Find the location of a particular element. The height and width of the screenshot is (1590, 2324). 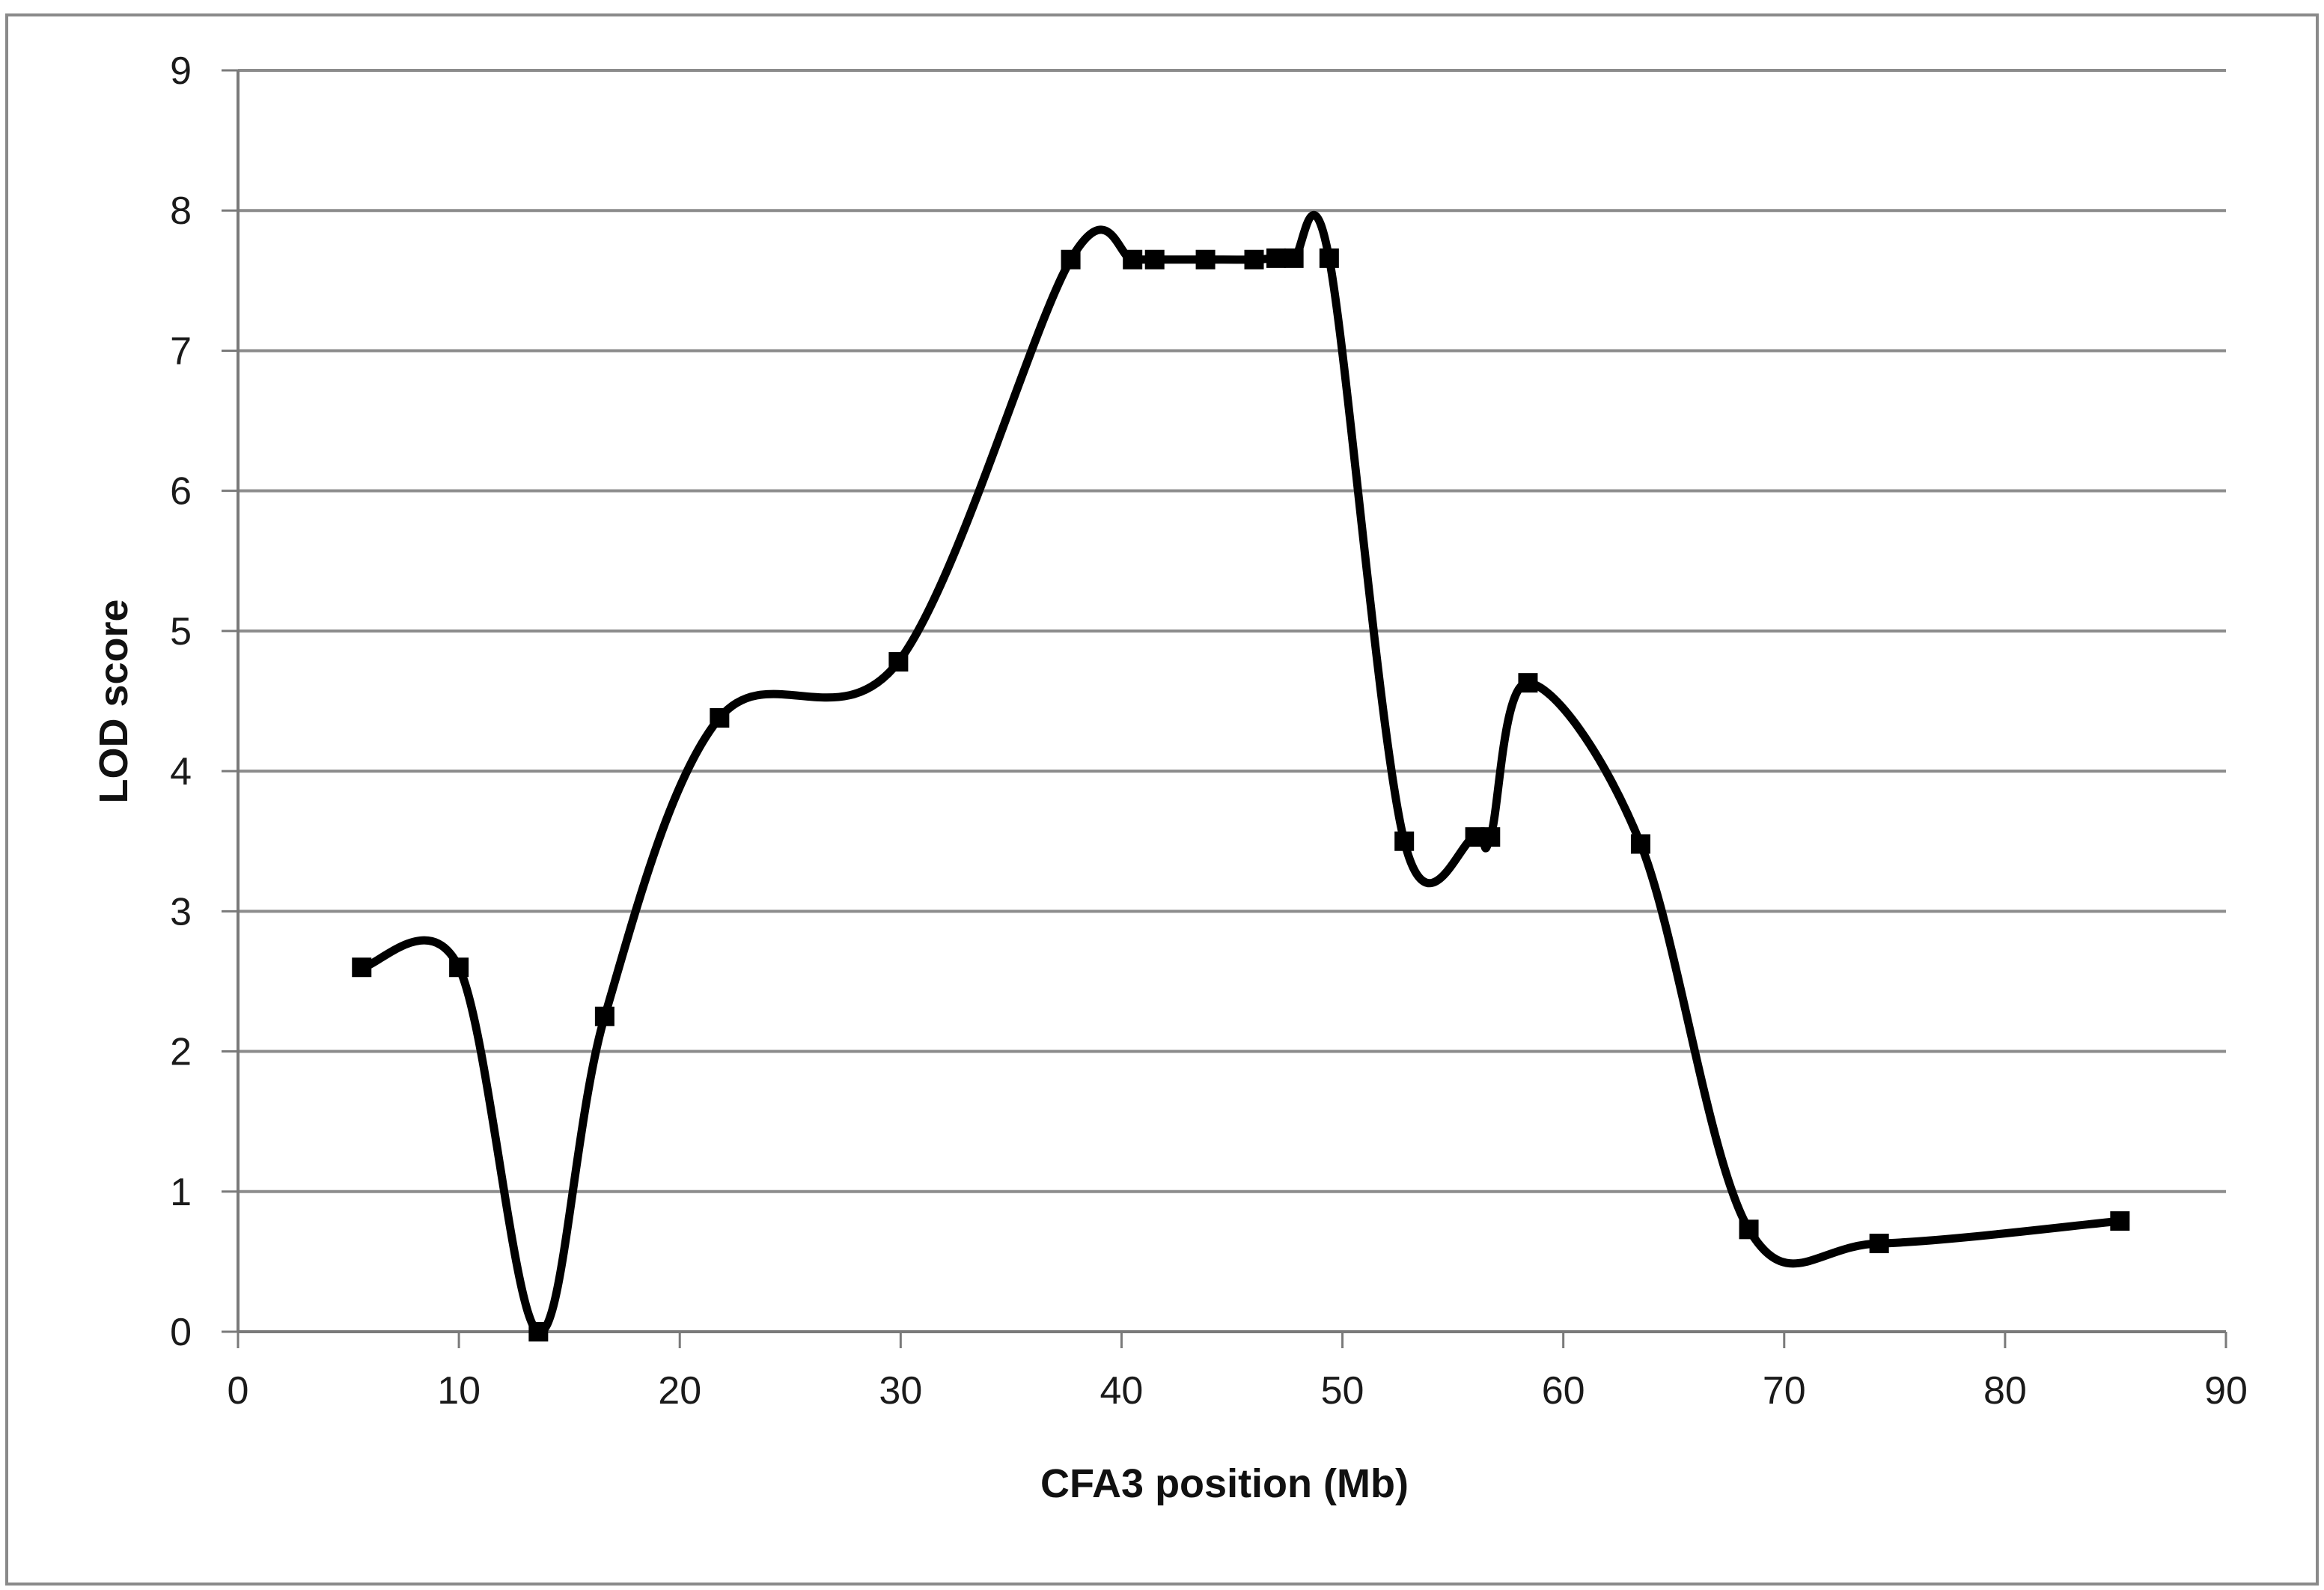

y-tick-label: 7 is located at coordinates (181, 351).